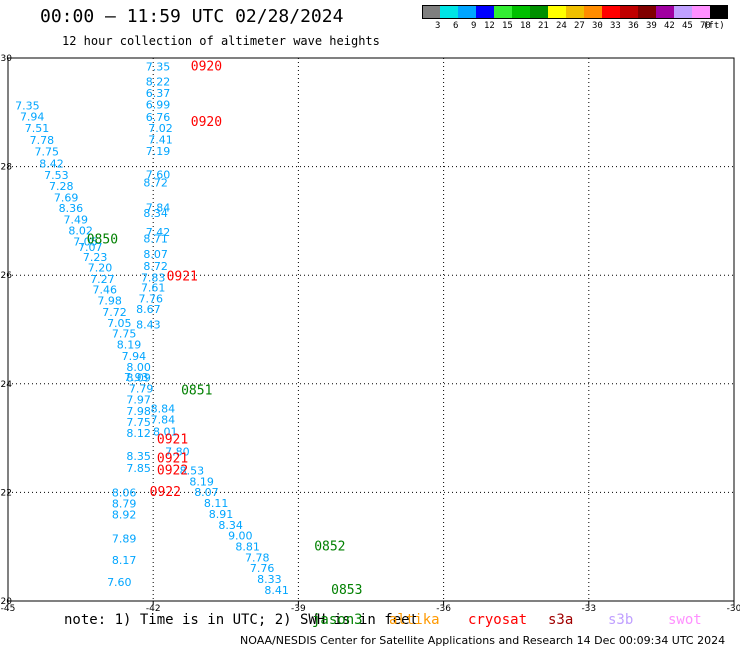  What do you see at coordinates (733, 609) in the screenshot?
I see `x-tick-label: -30` at bounding box center [733, 609].